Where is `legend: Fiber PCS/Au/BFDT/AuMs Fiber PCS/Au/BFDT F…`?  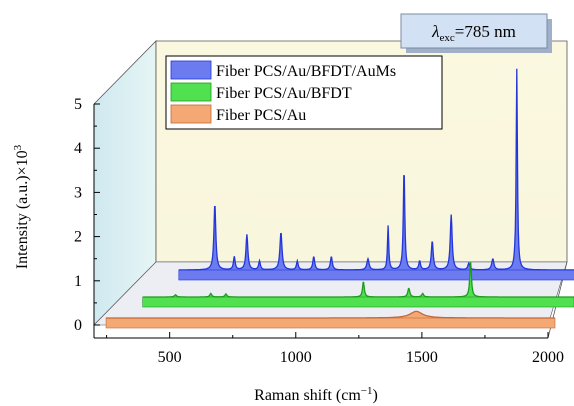 legend: Fiber PCS/Au/BFDT/AuMs Fiber PCS/Au/BFDT F… is located at coordinates (304, 92).